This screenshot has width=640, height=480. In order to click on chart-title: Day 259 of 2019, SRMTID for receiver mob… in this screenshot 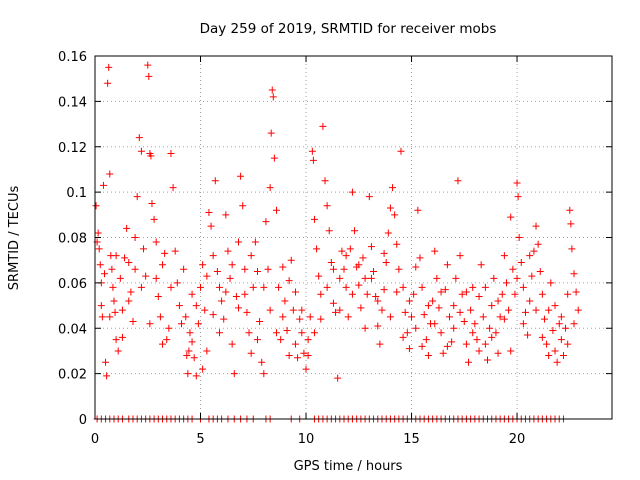, I will do `click(348, 29)`.